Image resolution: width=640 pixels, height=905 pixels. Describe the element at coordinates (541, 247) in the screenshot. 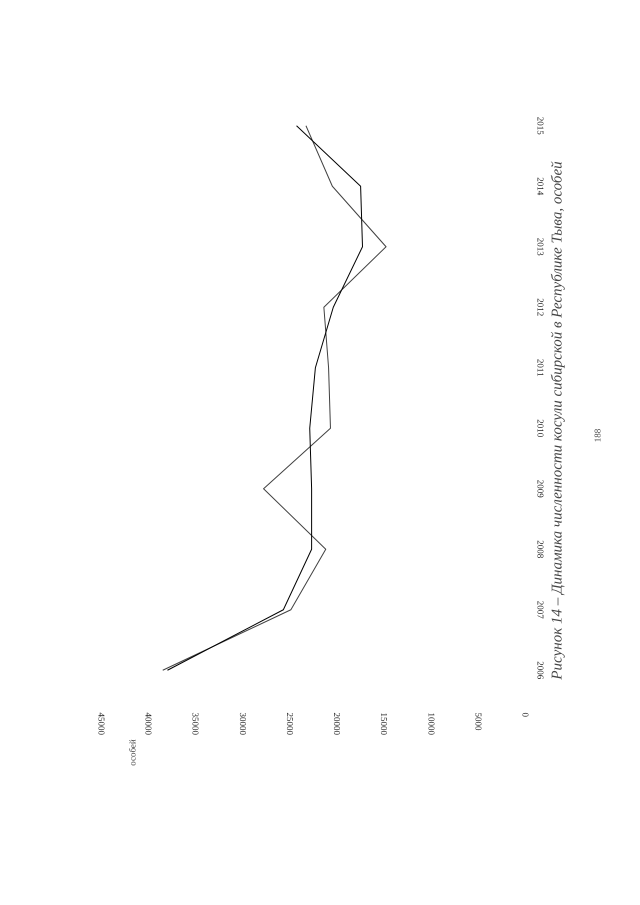

I see `y-tick-label: 2013` at that location.